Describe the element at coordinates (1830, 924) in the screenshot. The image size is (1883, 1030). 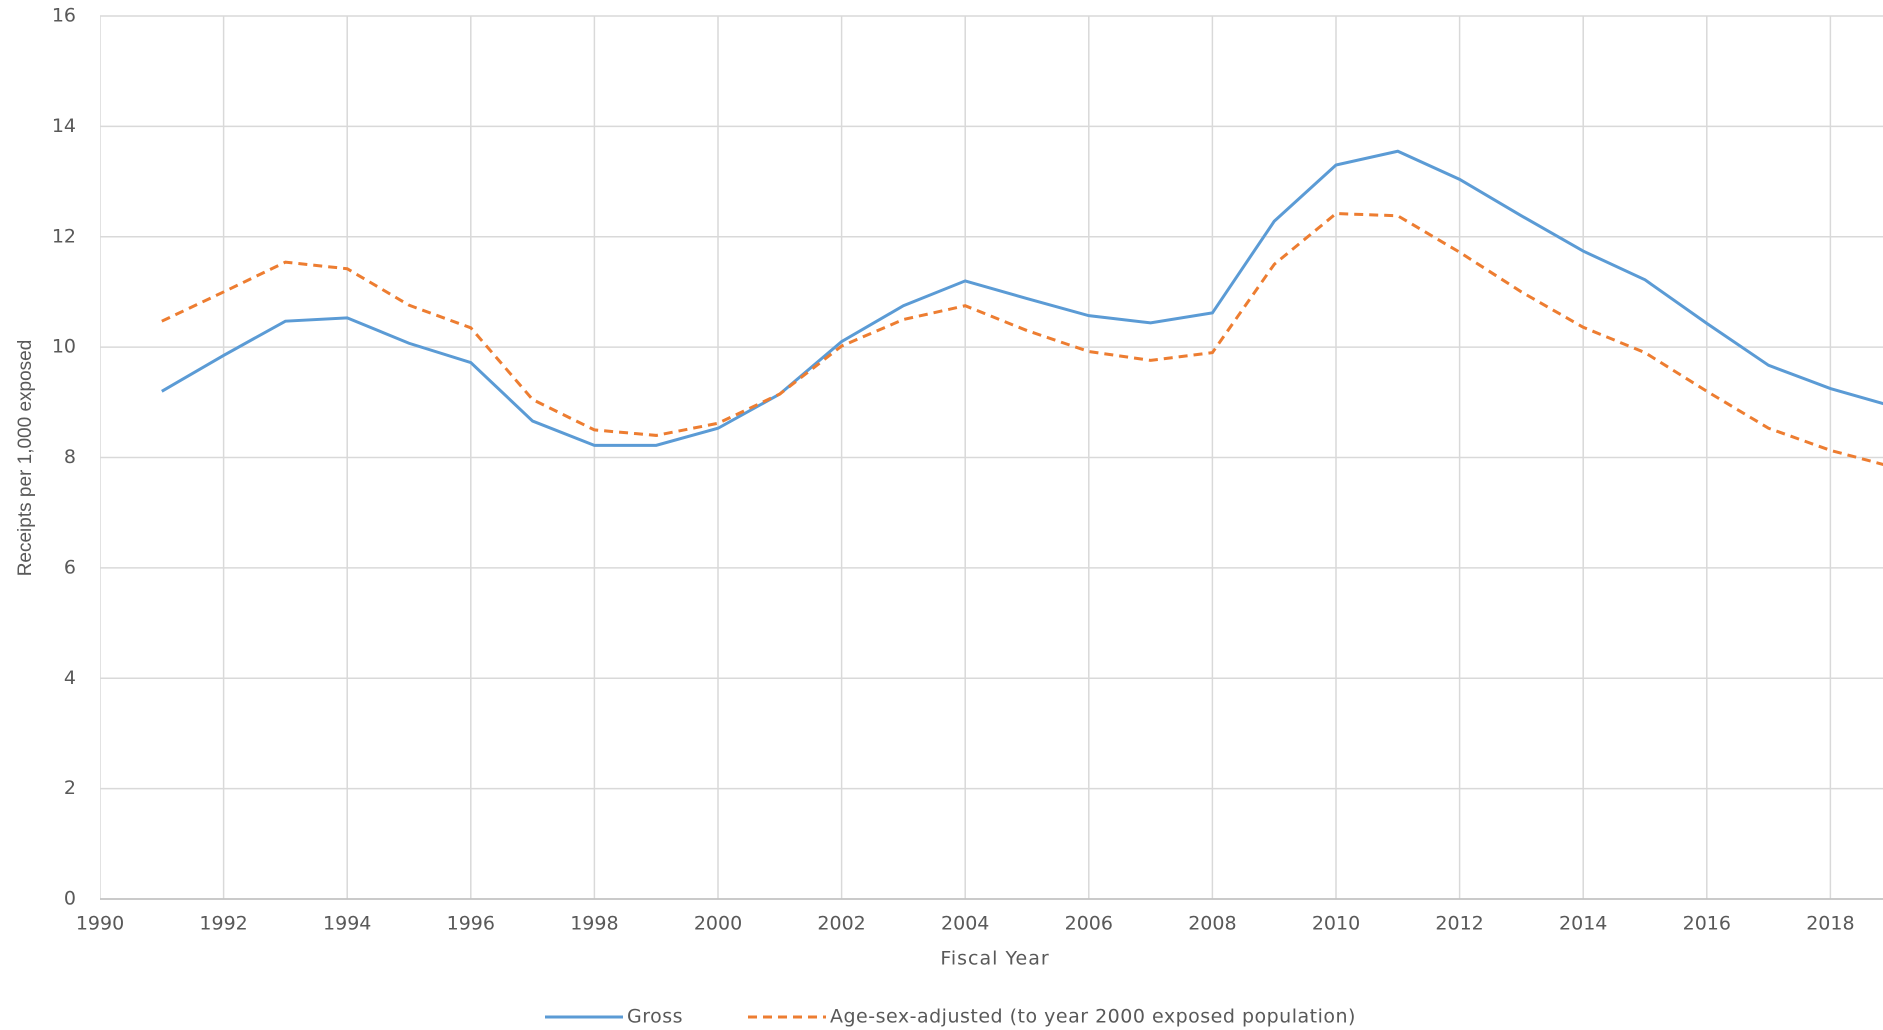
I see `x-tick-label: 2018` at that location.